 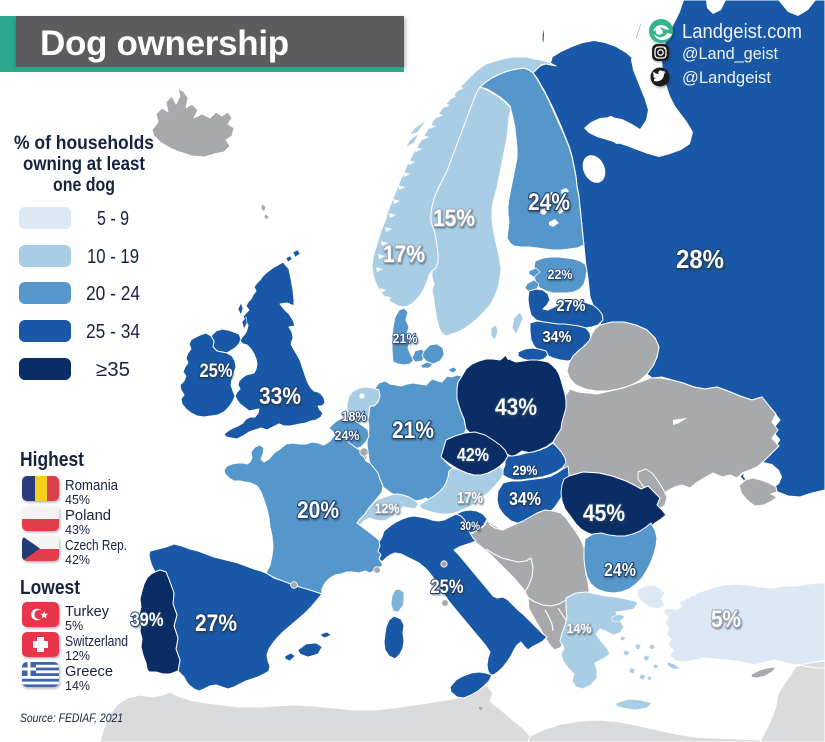 What do you see at coordinates (354, 416) in the screenshot?
I see `svg-text: 18%` at bounding box center [354, 416].